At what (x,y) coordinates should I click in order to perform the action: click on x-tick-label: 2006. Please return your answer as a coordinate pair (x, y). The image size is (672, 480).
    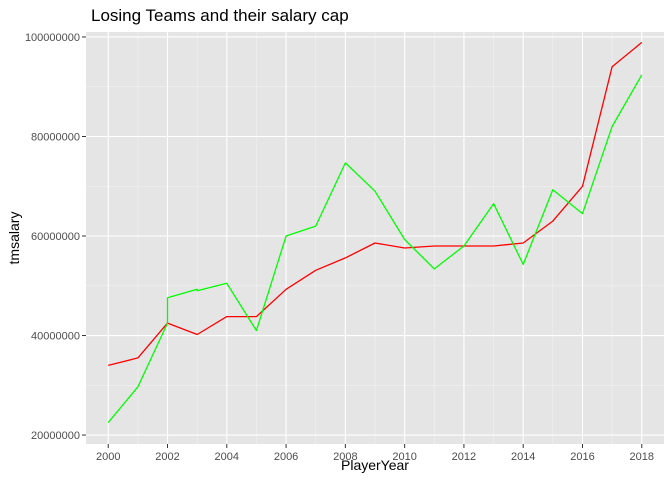
    Looking at the image, I should click on (286, 457).